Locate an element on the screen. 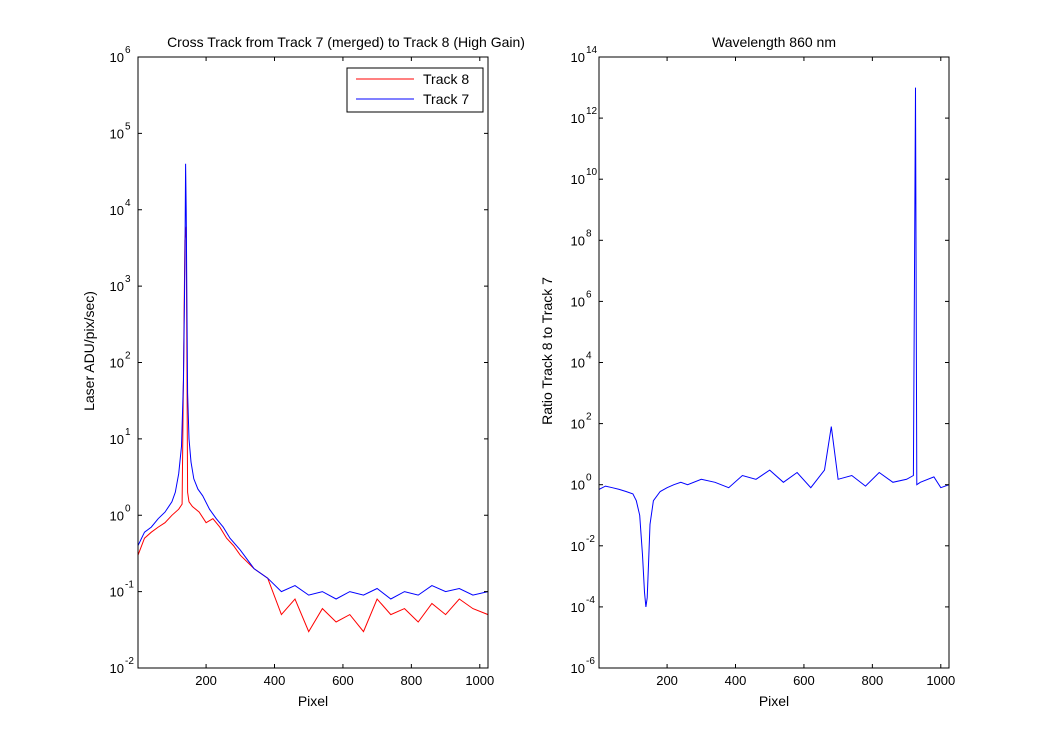 The image size is (1050, 750). chart-left-ylabel: Laser ADU/pix/sec) is located at coordinates (89, 351).